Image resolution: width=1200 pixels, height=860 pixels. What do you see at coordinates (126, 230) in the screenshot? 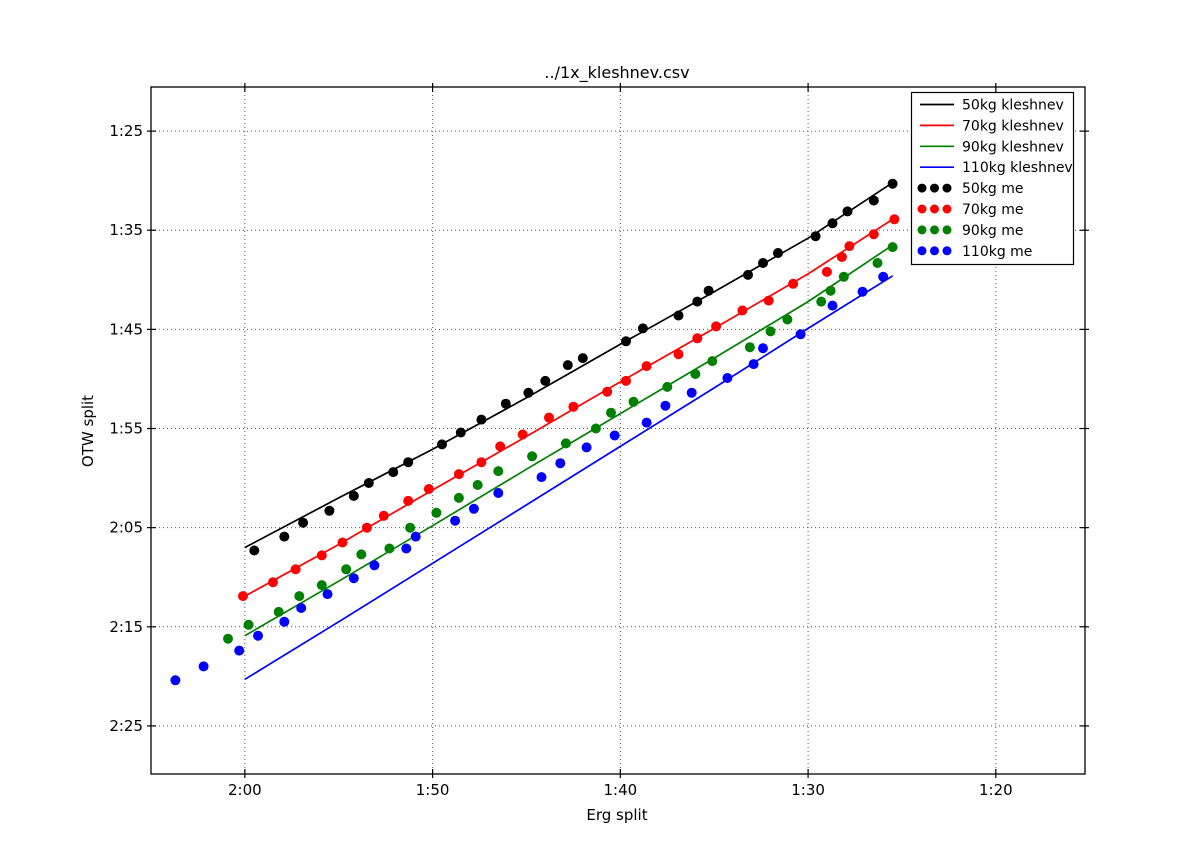
I see `y-tick-label: 1:35` at bounding box center [126, 230].